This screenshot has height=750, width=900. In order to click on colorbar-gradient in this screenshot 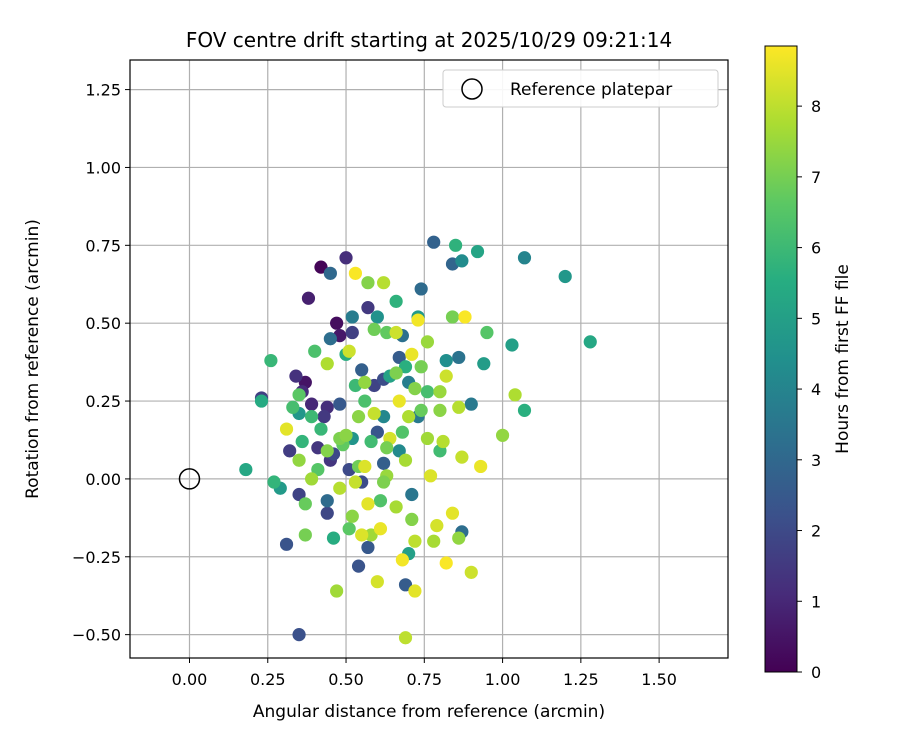, I will do `click(781, 359)`.